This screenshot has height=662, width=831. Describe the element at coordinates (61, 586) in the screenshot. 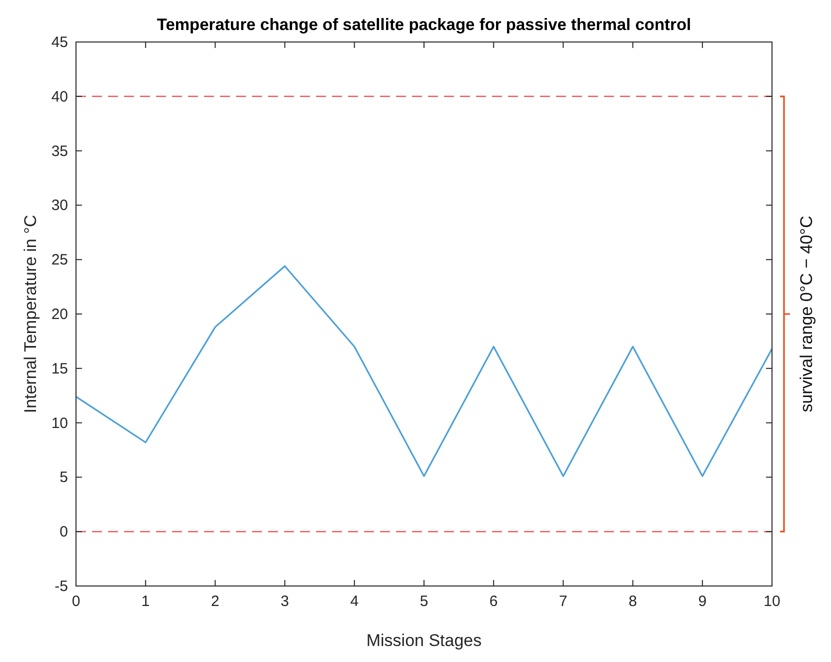

I see `y-tick-label: -5` at that location.